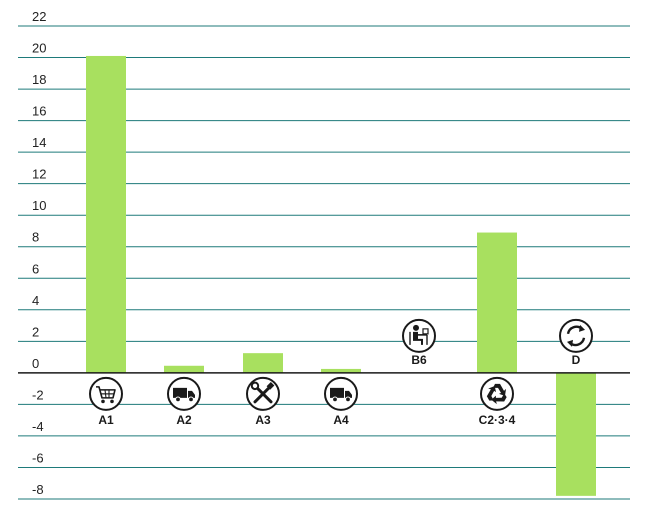 This screenshot has width=646, height=508. Describe the element at coordinates (39, 142) in the screenshot. I see `y-tick-label: 14` at that location.